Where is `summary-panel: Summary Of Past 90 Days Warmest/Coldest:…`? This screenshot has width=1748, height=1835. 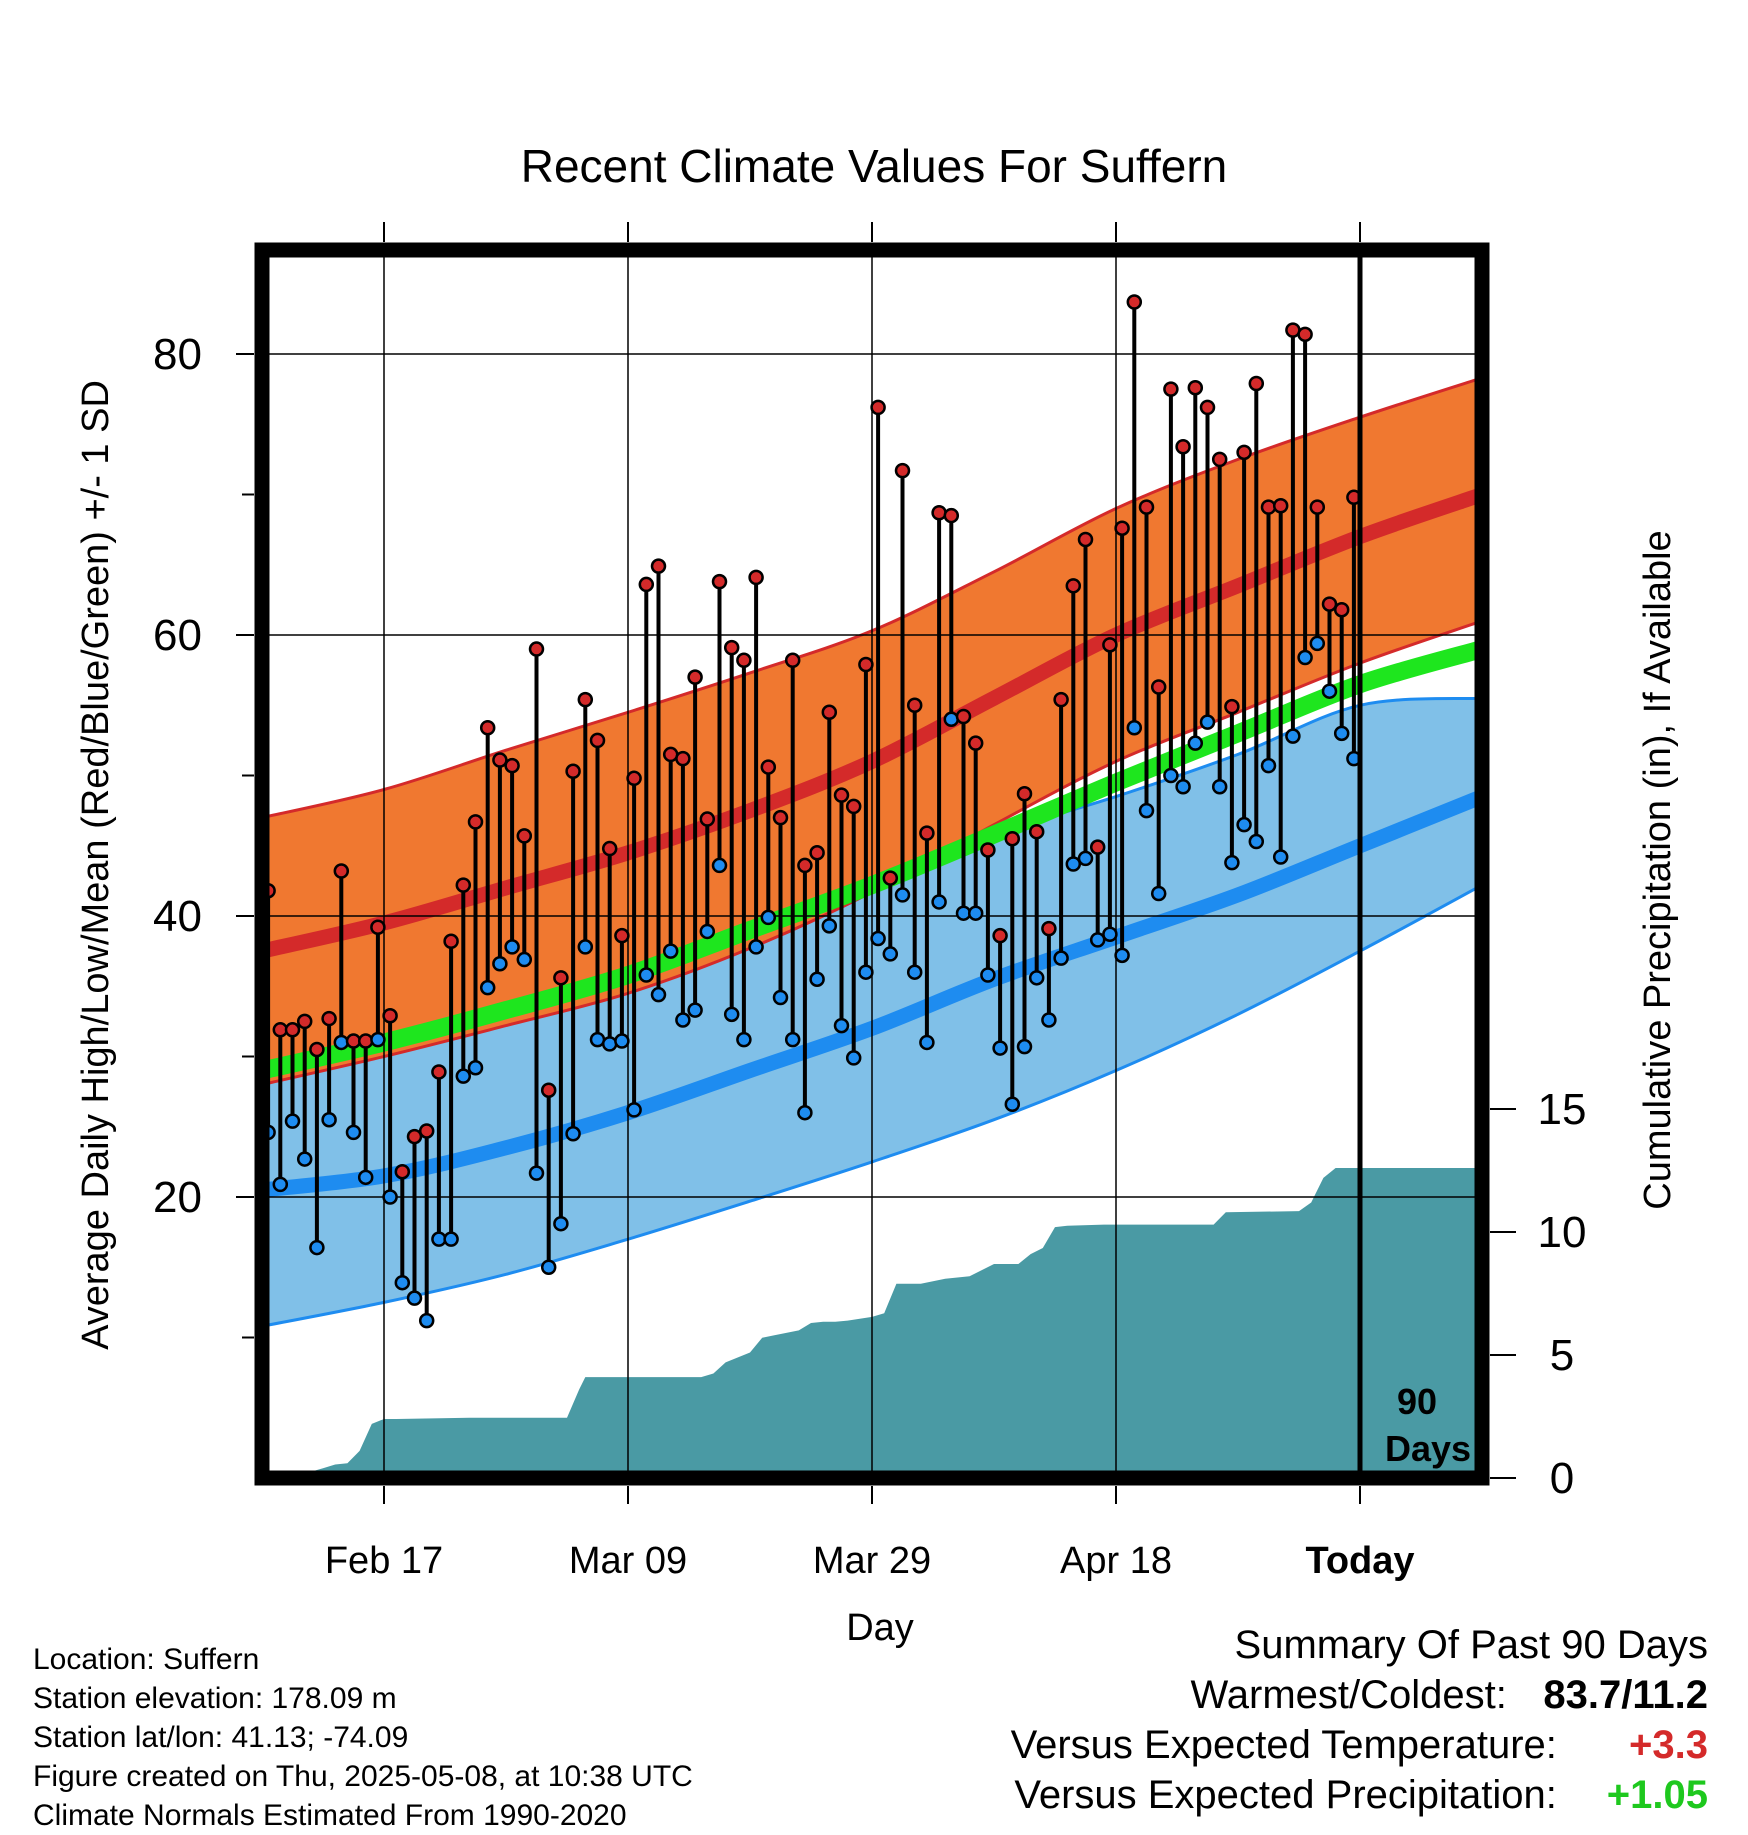 summary-panel: Summary Of Past 90 Days Warmest/Coldest:… is located at coordinates (1359, 1720).